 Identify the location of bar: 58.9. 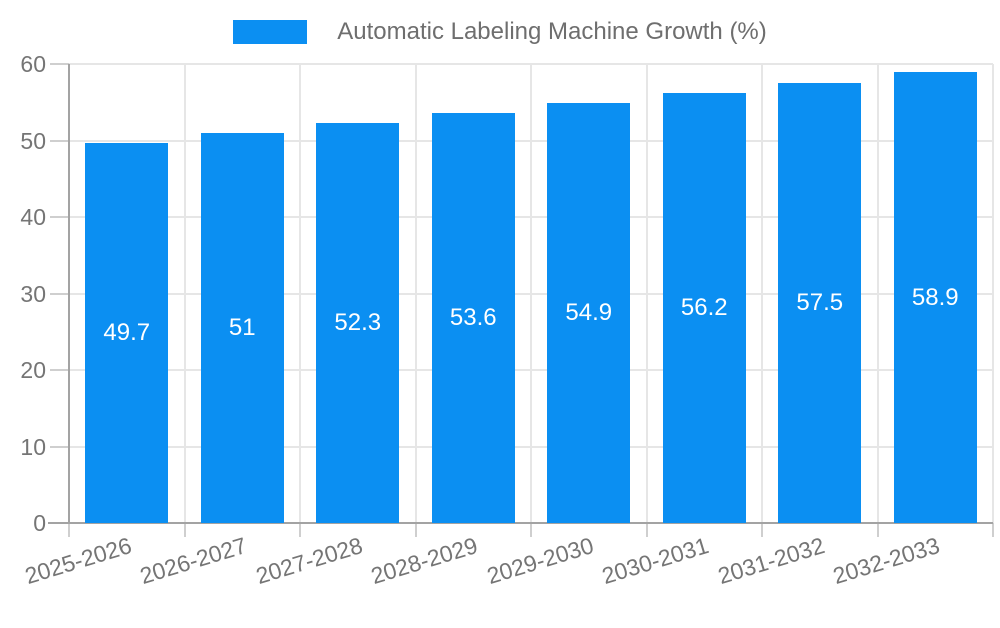
(935, 297).